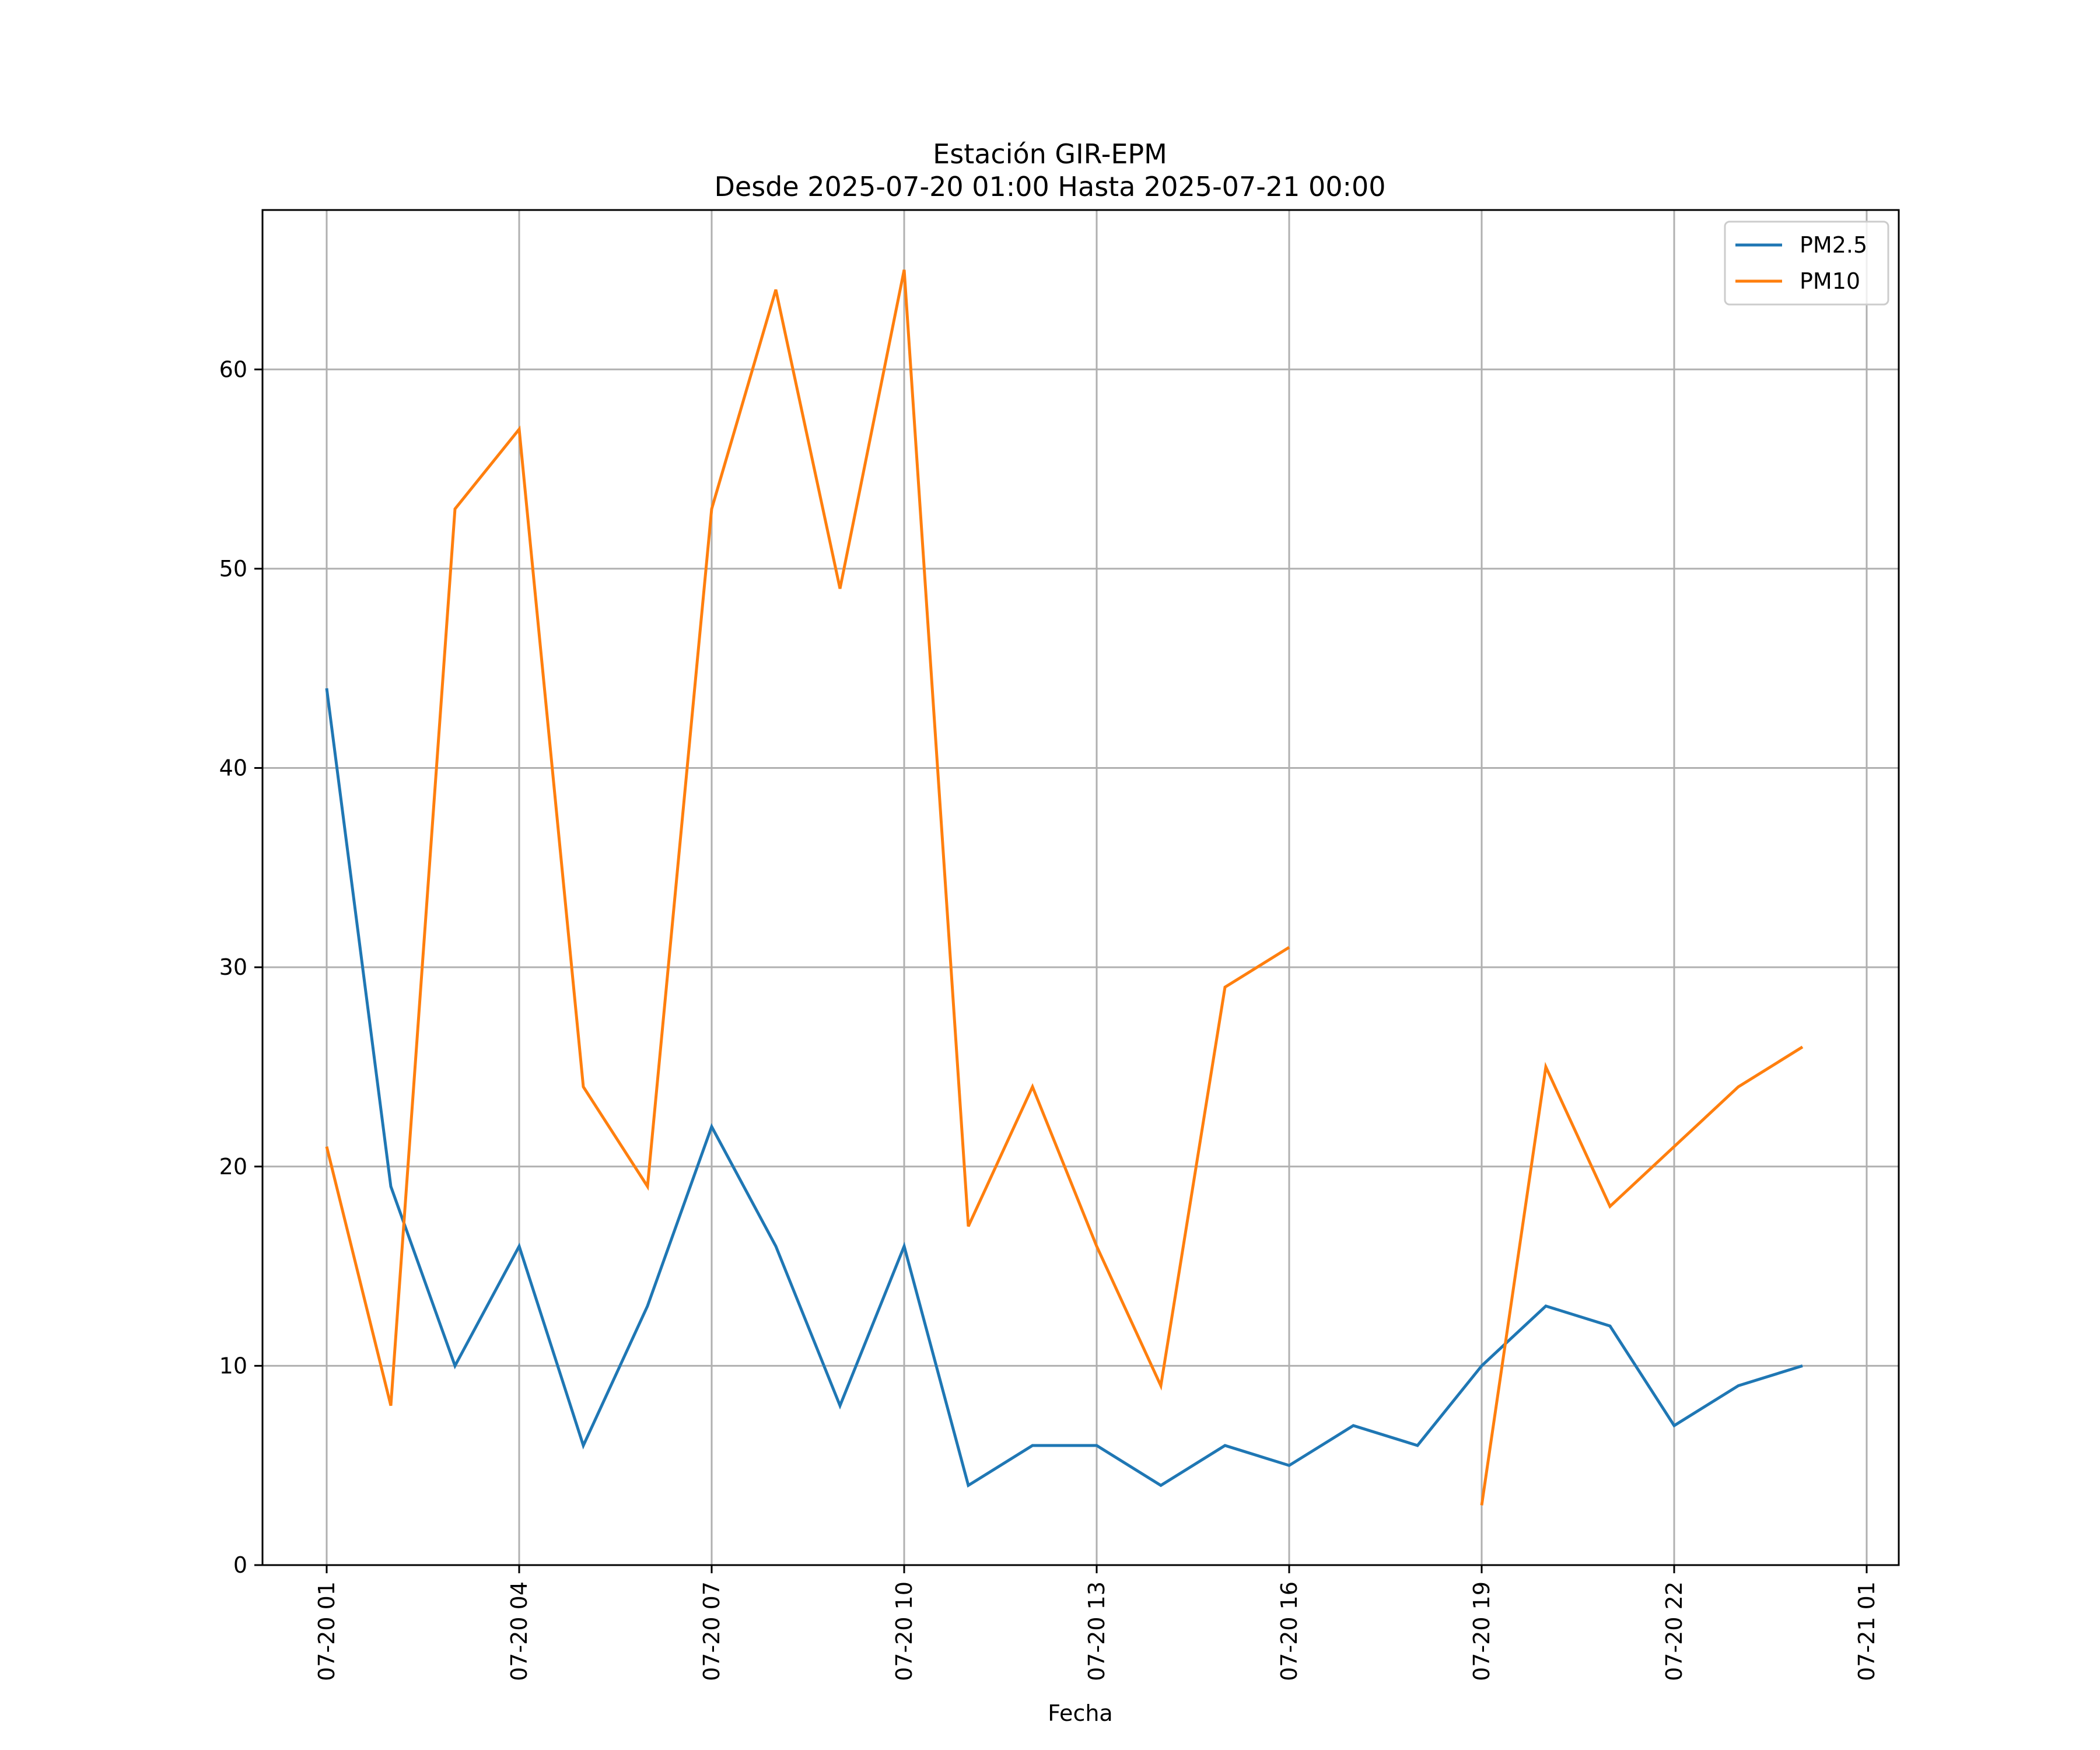  I want to click on legend-box, so click(1806, 263).